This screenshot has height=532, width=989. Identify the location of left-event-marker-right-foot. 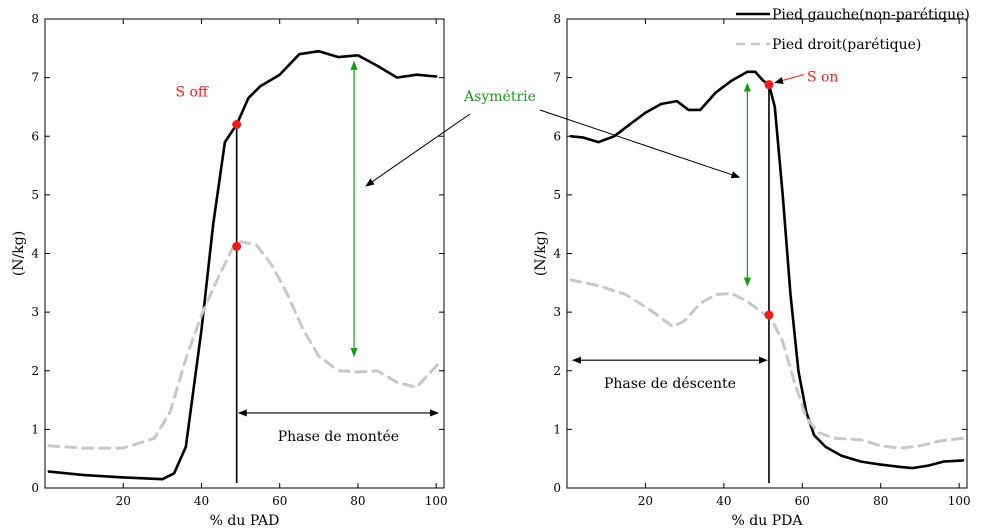
(237, 246).